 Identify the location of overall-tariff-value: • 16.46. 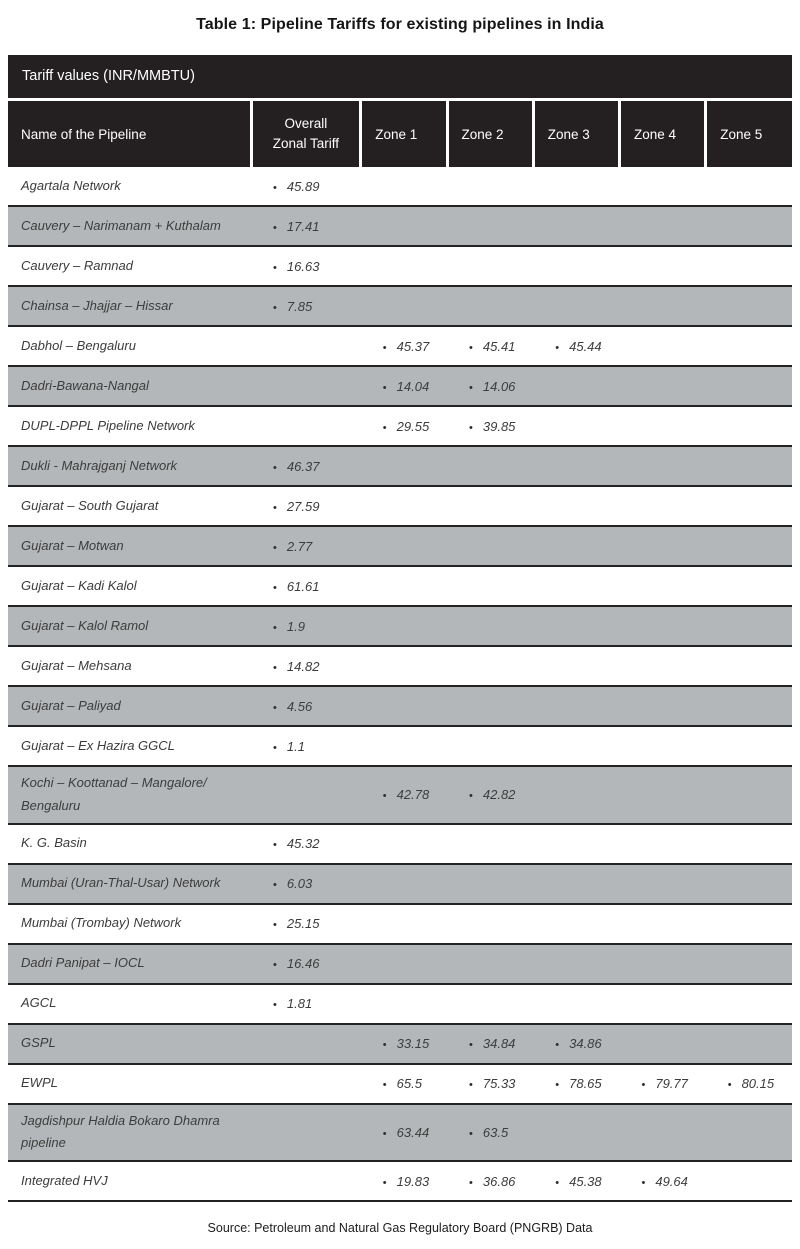
(306, 964).